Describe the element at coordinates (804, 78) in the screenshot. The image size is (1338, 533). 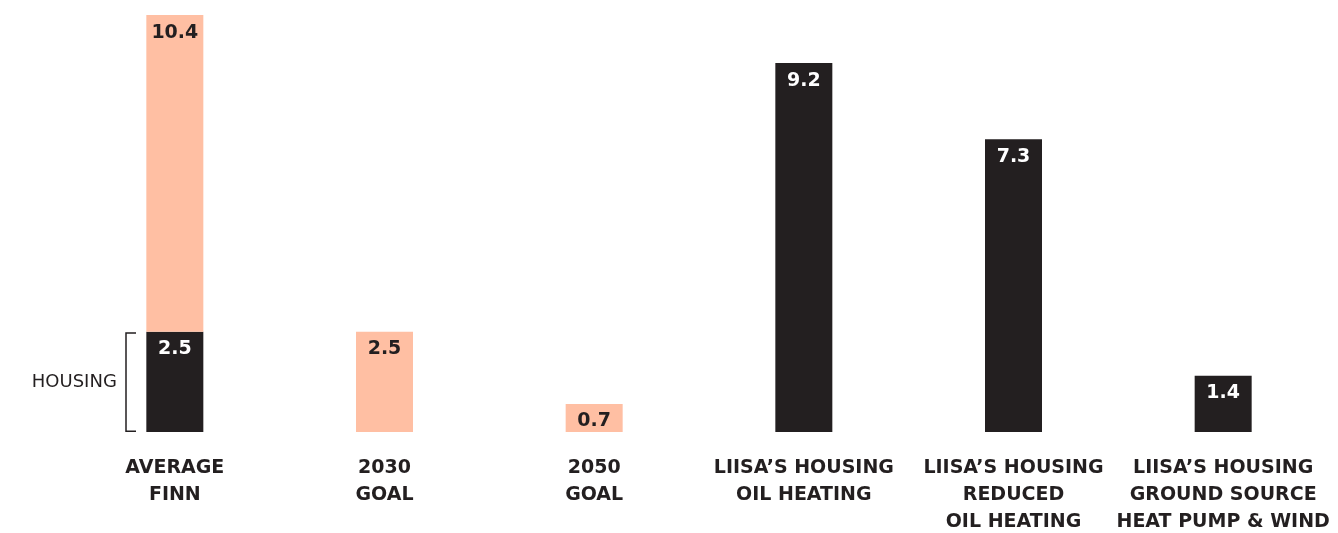
I see `data-label: 9.2` at that location.